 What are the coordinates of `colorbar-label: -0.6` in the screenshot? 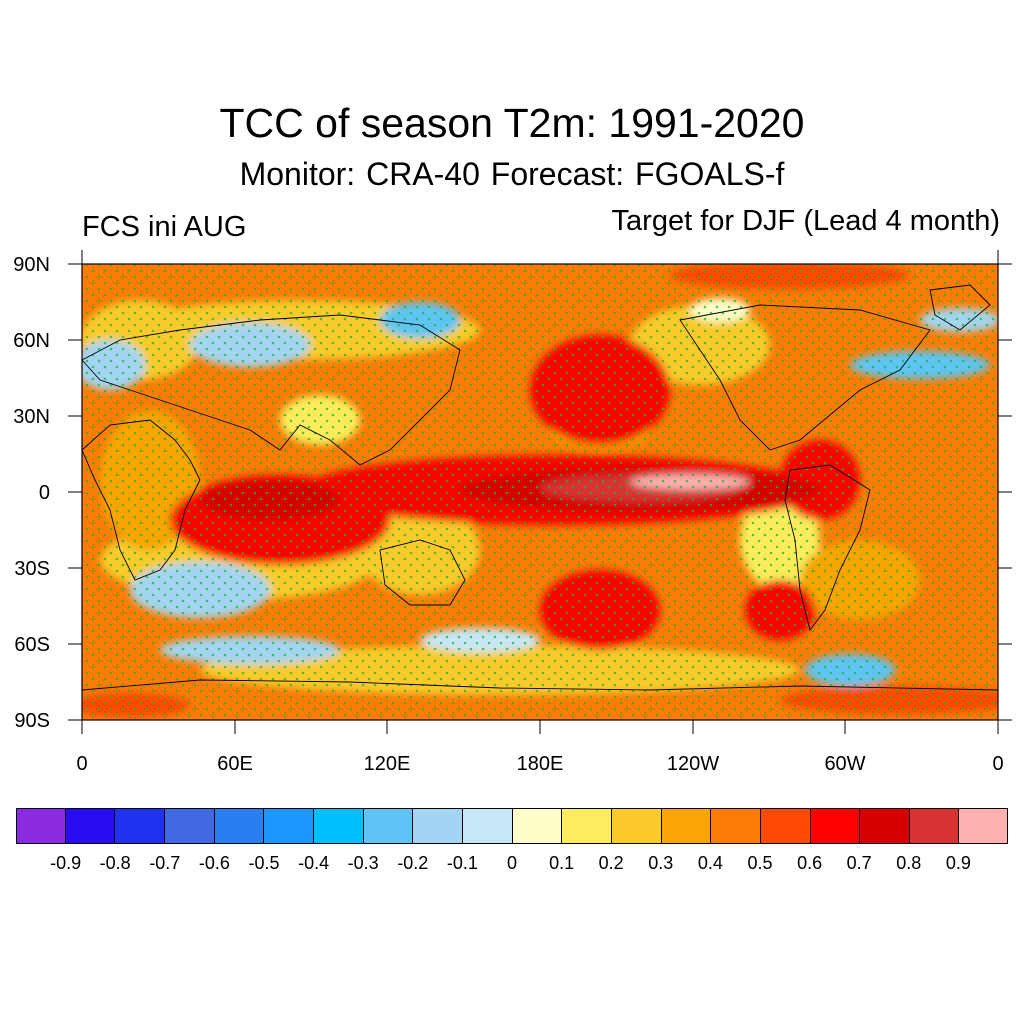 It's located at (214, 863).